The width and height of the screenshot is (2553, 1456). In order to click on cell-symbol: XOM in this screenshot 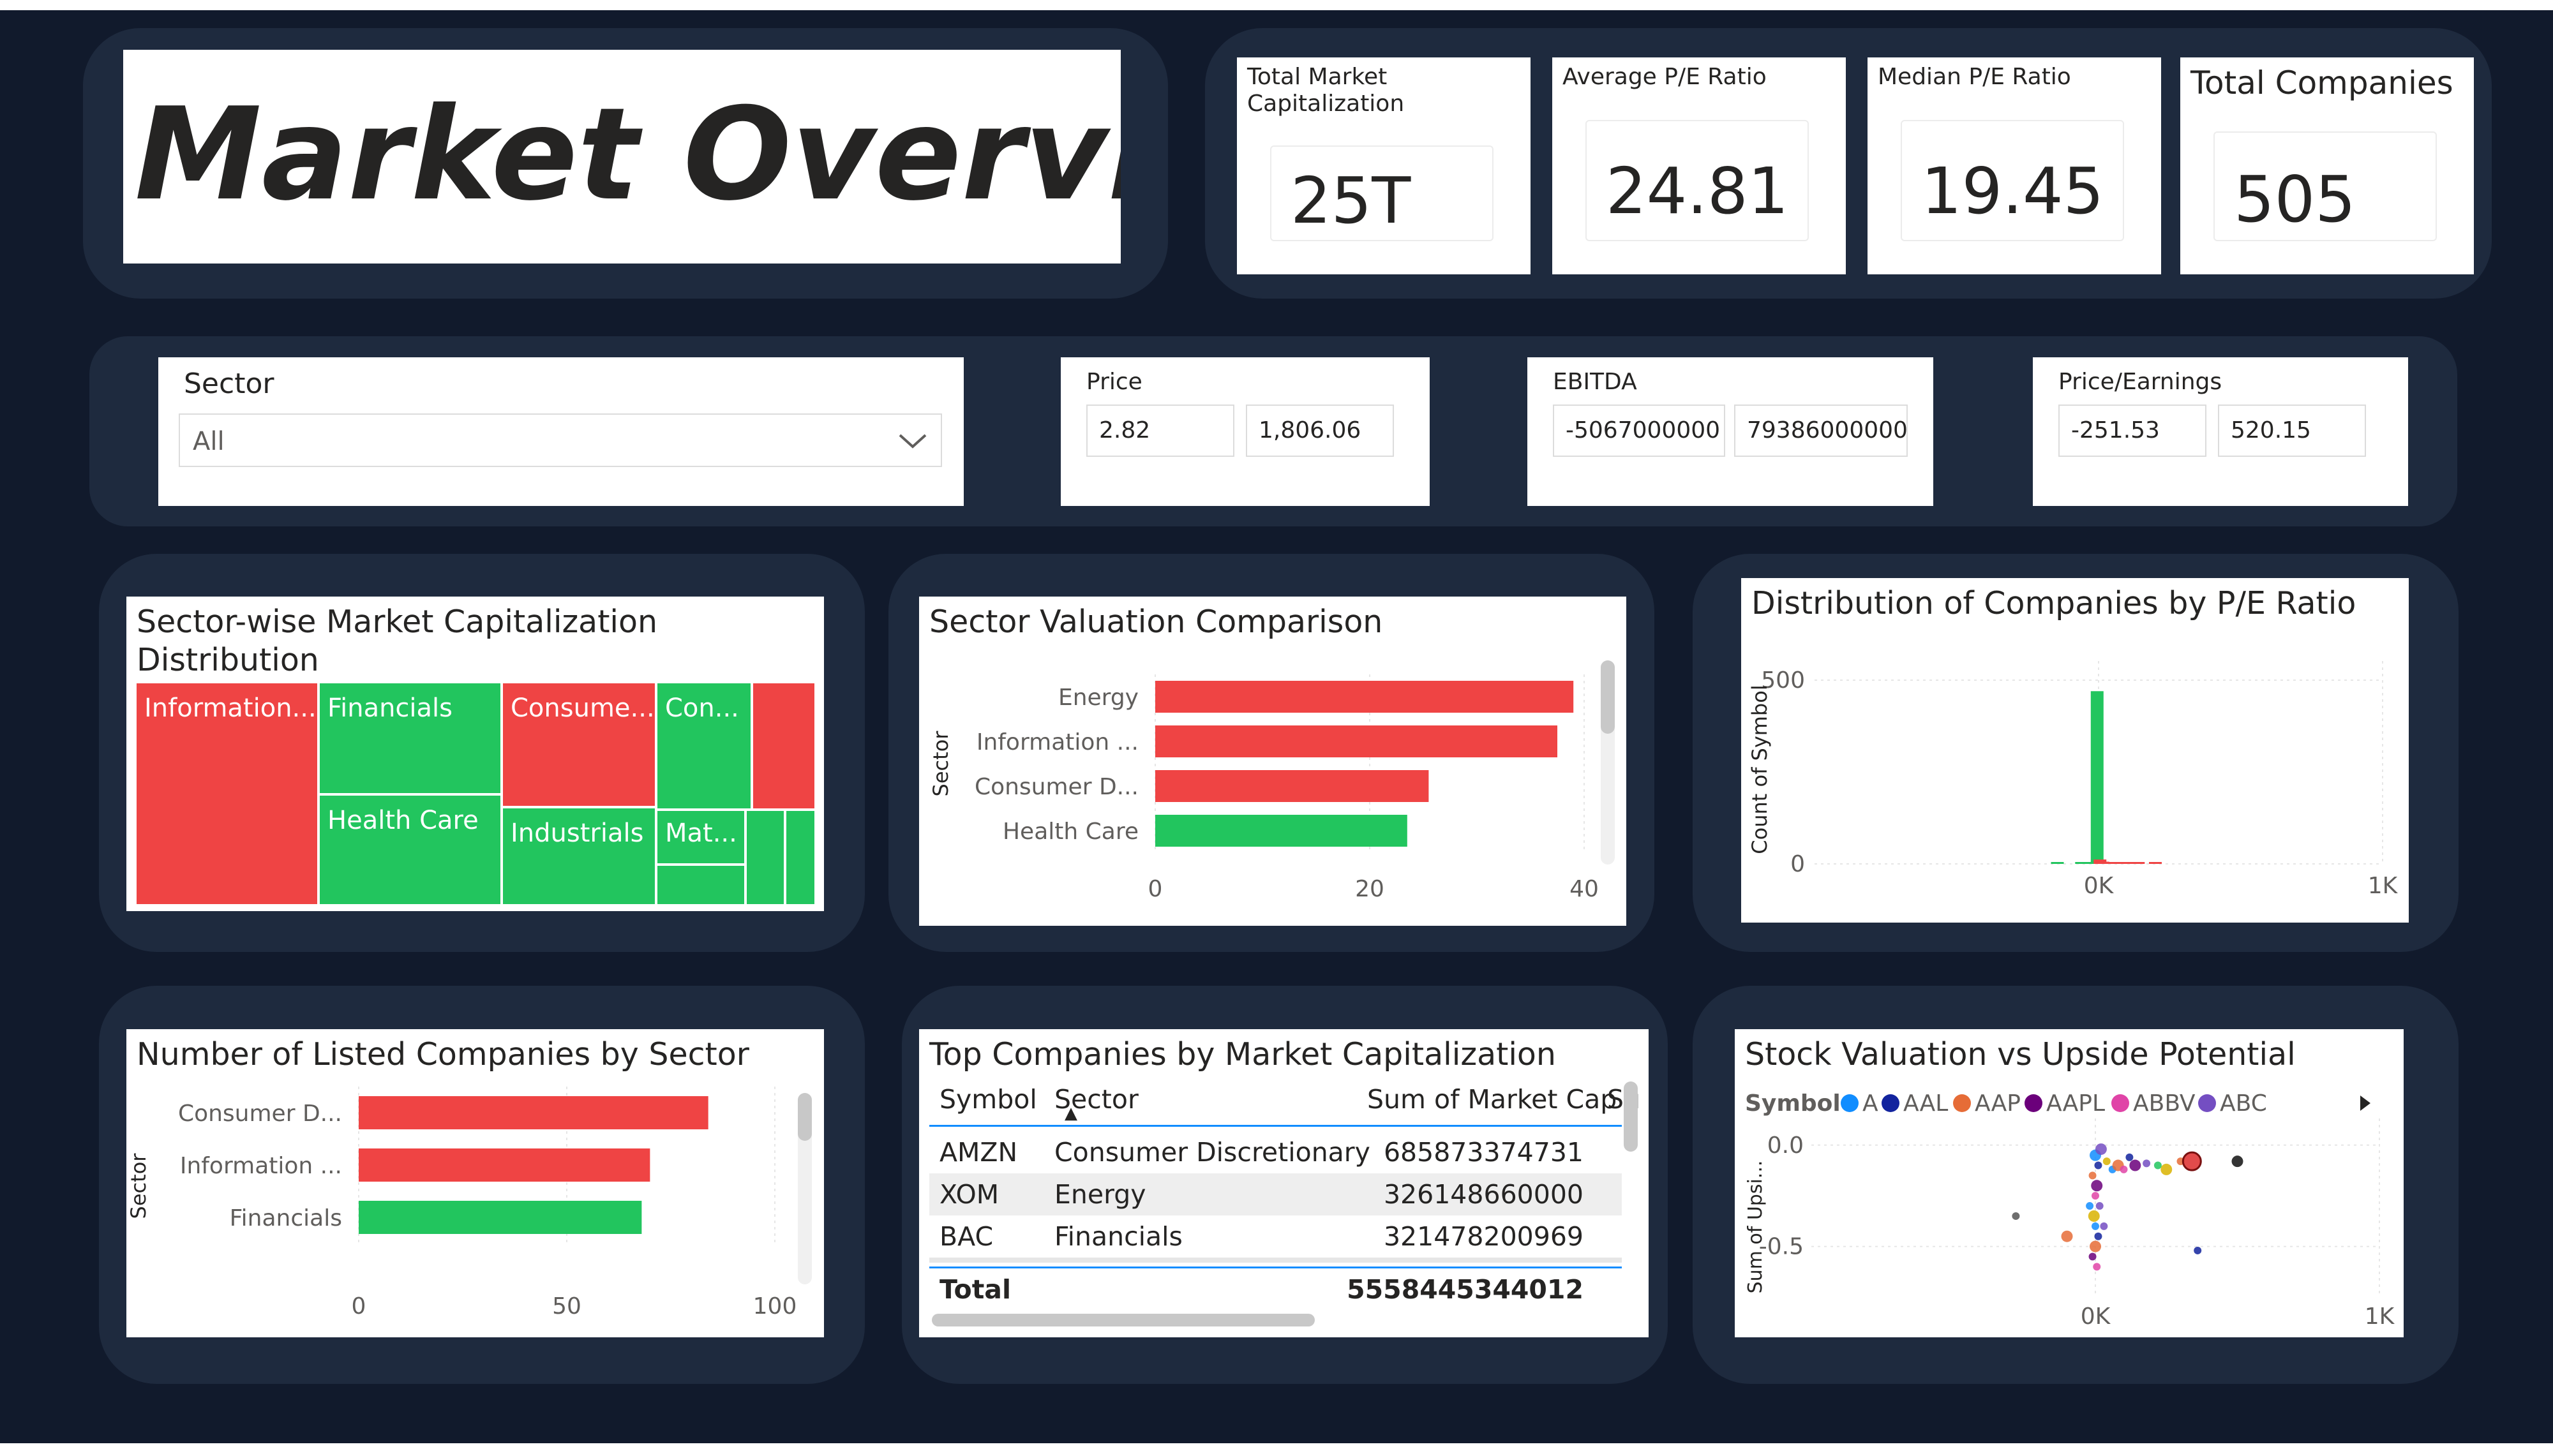, I will do `click(969, 1194)`.